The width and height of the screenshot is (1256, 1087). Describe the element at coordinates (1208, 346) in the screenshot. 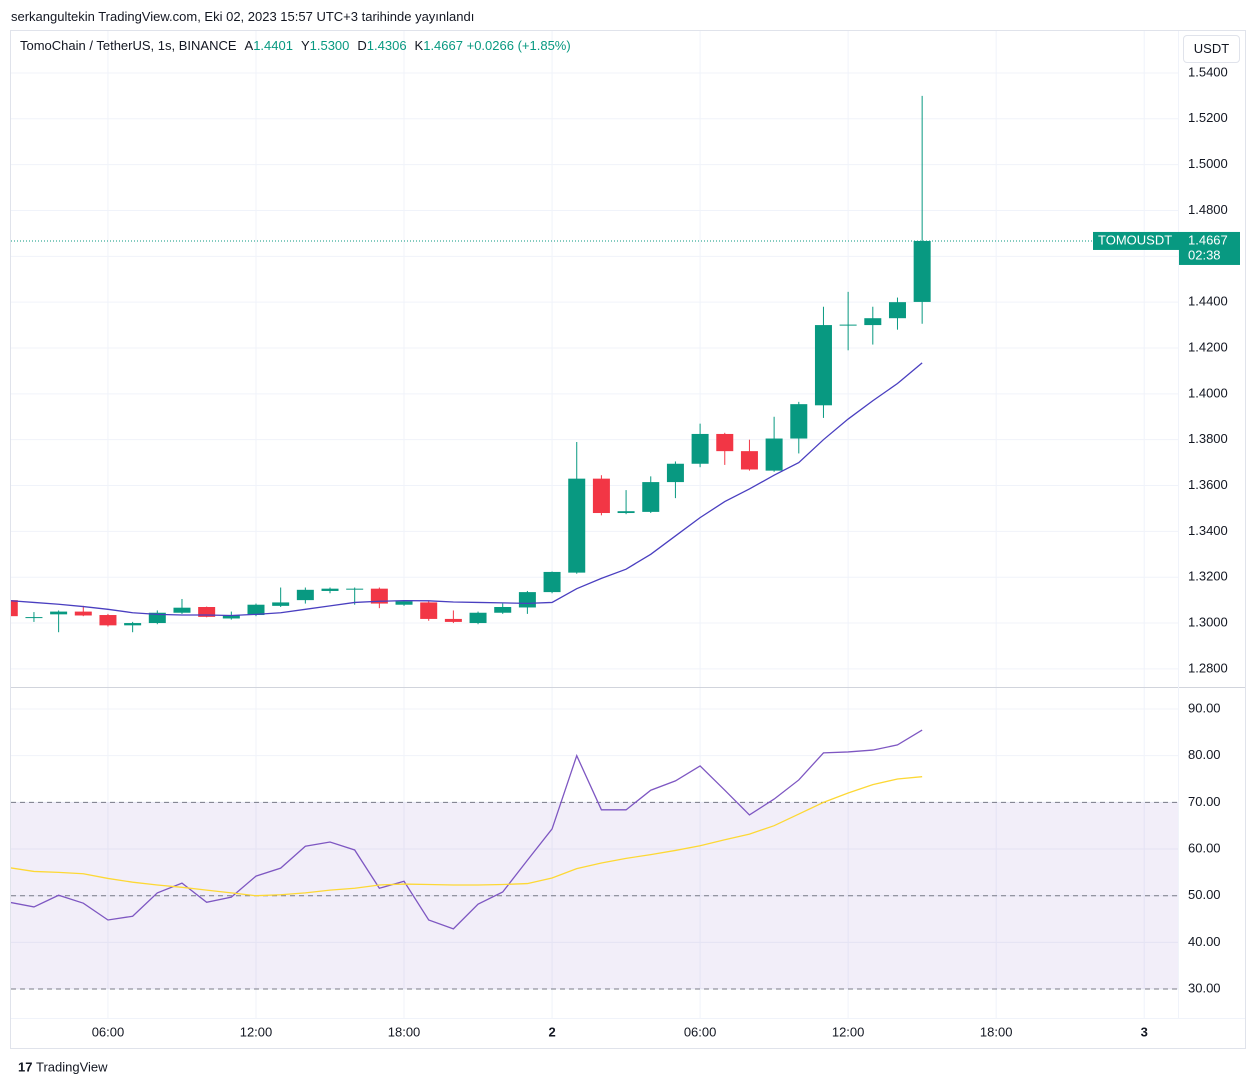

I see `y-tick-label: 1.4200` at that location.